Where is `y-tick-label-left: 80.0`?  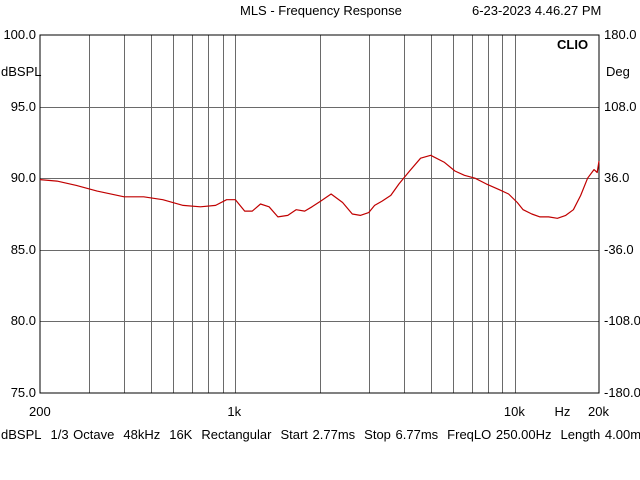
y-tick-label-left: 80.0 is located at coordinates (23, 321).